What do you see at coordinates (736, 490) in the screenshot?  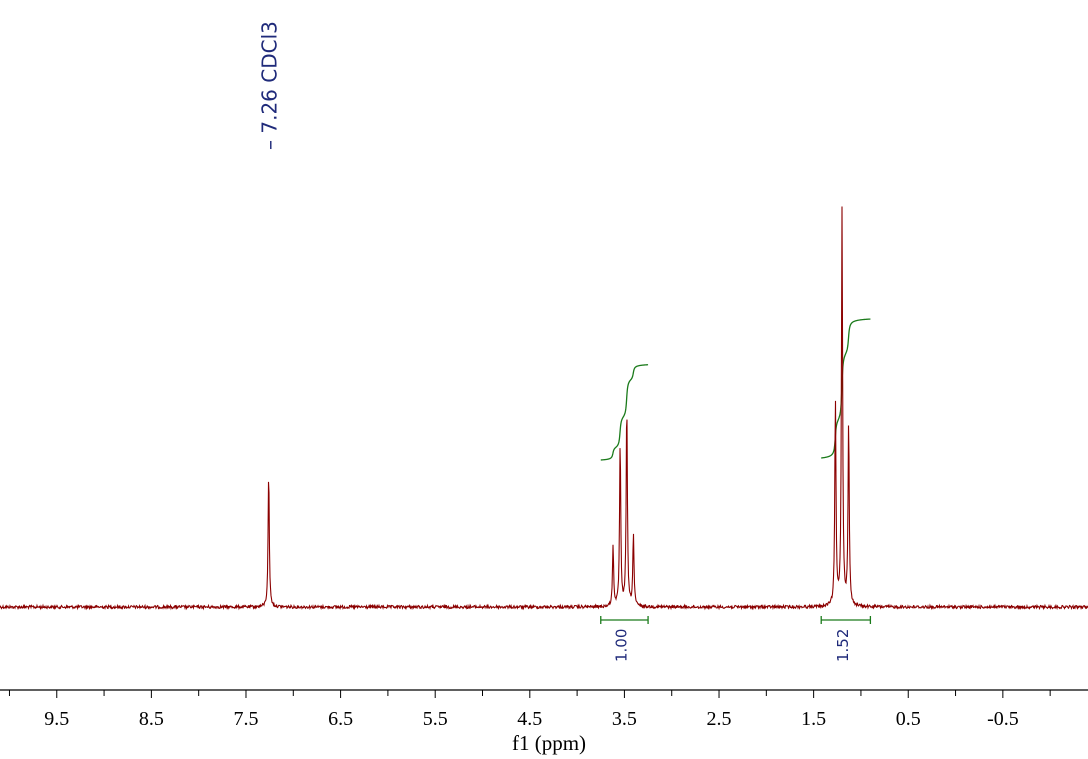 I see `integral-curves: 1.00 1.52` at bounding box center [736, 490].